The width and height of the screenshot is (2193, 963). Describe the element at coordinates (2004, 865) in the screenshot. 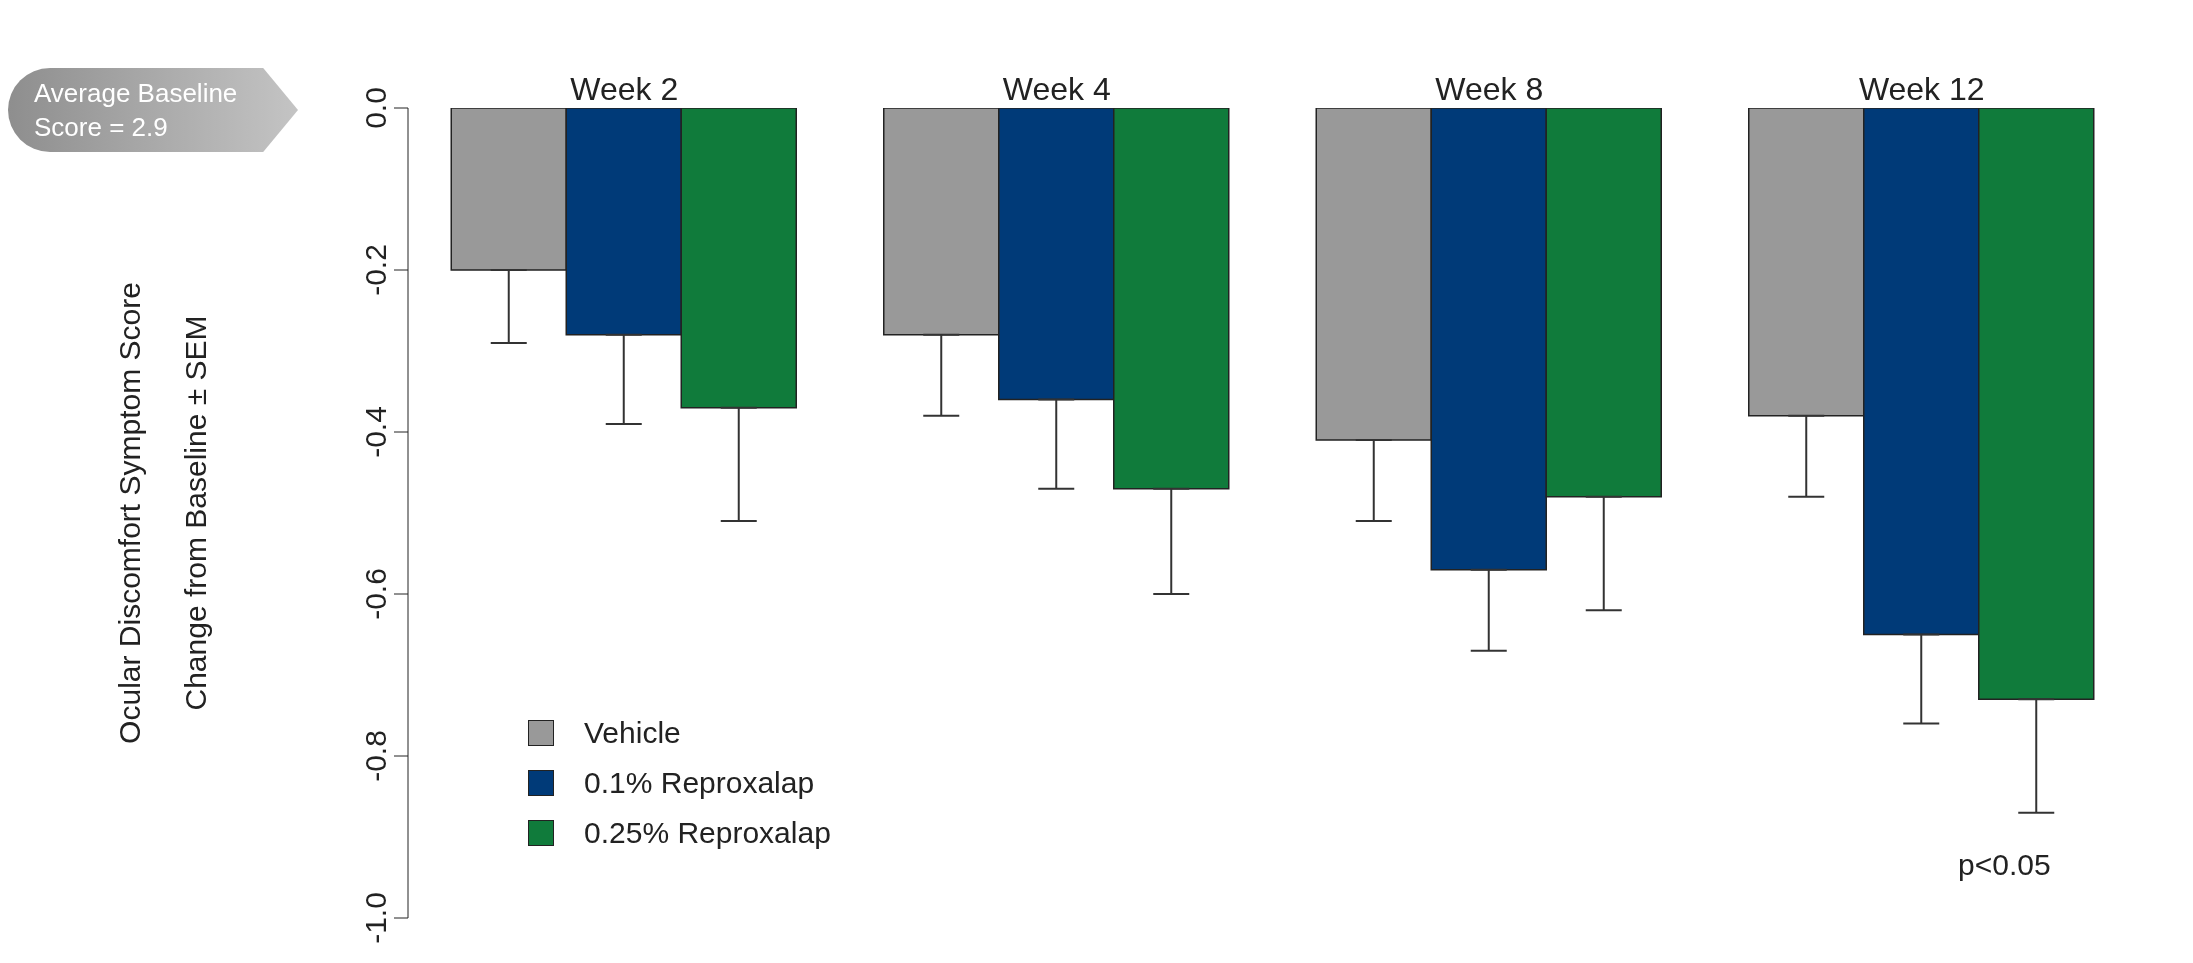

I see `annotation: p<0.05` at that location.